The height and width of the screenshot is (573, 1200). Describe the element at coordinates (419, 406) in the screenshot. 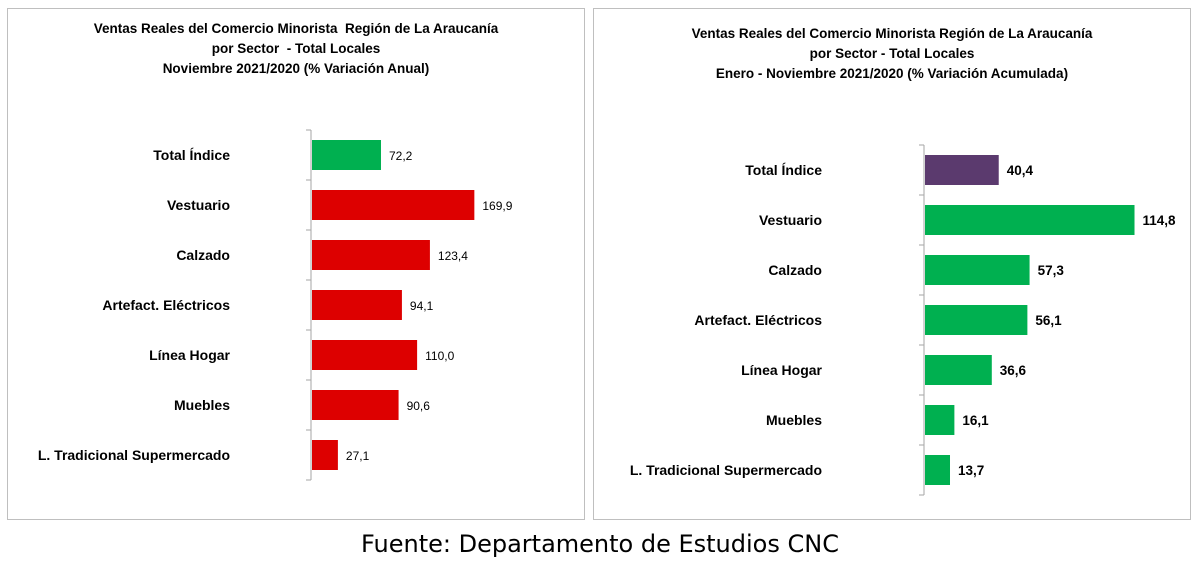

I see `data-label: 90,6` at that location.